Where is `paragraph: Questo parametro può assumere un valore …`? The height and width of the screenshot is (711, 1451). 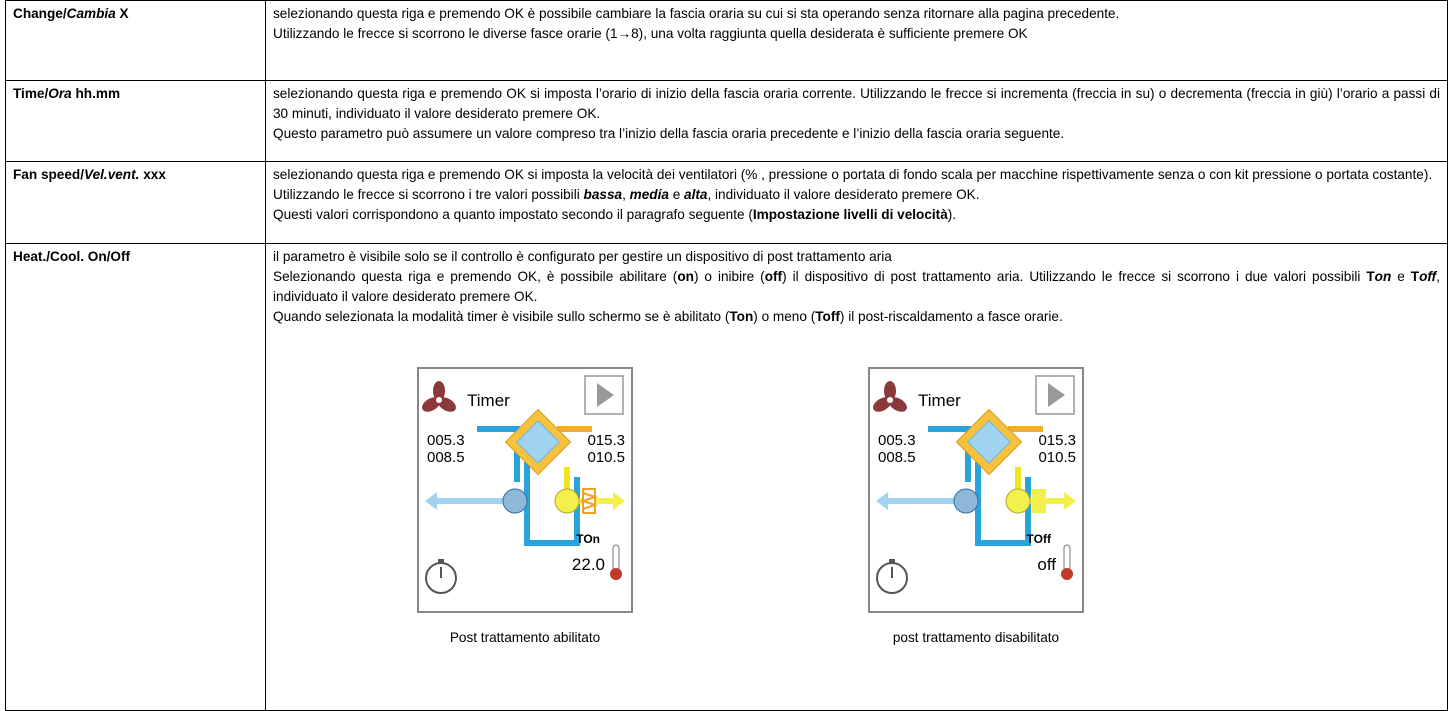
paragraph: Questo parametro può assumere un valore … is located at coordinates (856, 134).